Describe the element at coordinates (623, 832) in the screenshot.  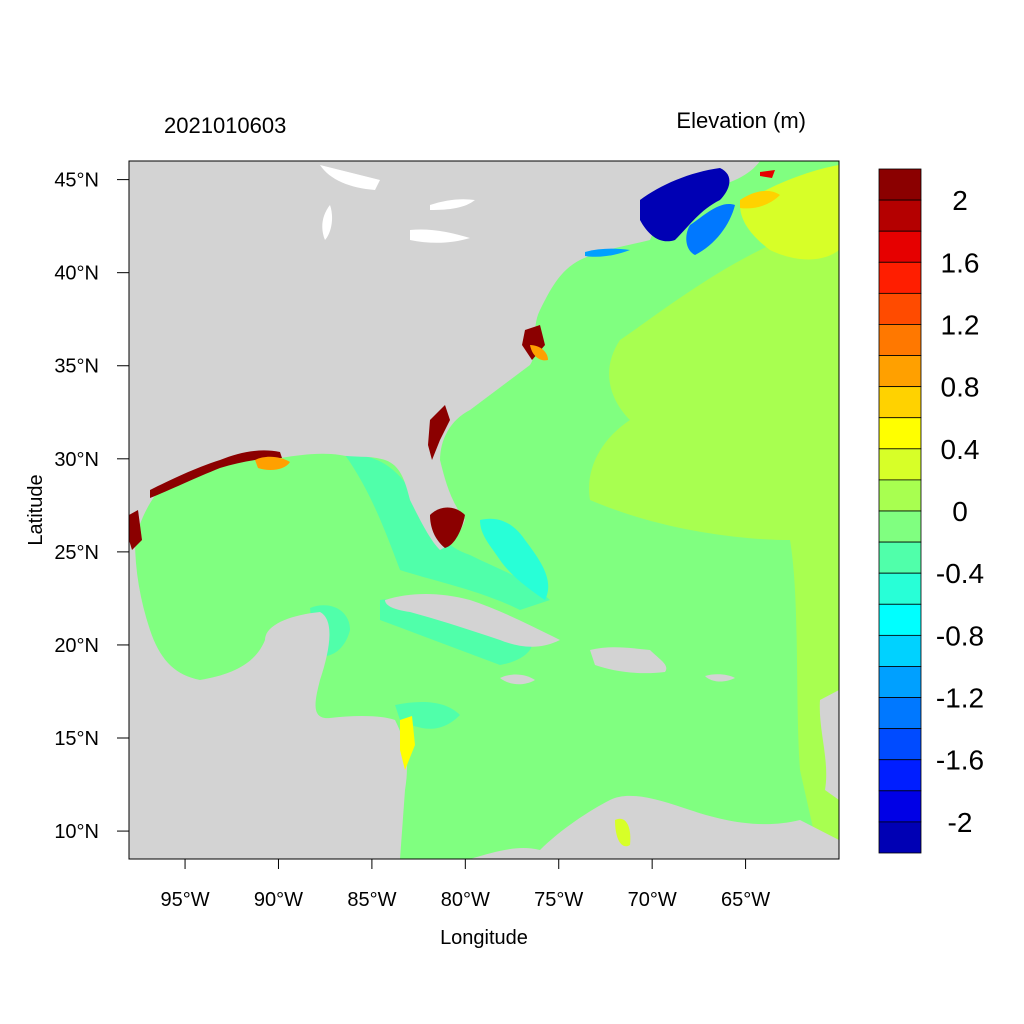
I see `venezuela-coast-yellow` at that location.